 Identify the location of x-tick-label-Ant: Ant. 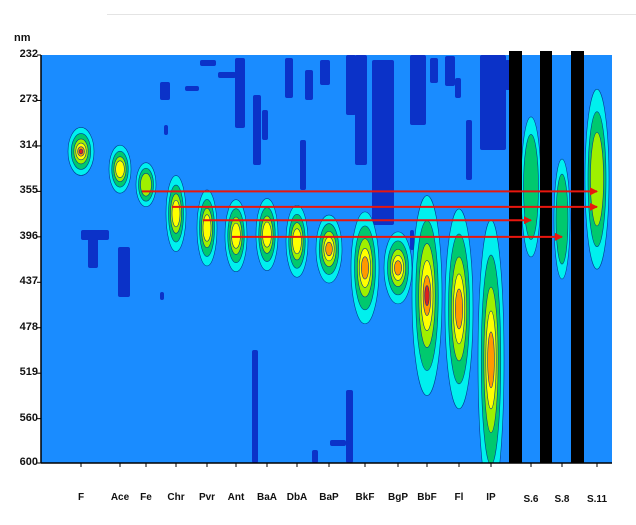
(236, 497).